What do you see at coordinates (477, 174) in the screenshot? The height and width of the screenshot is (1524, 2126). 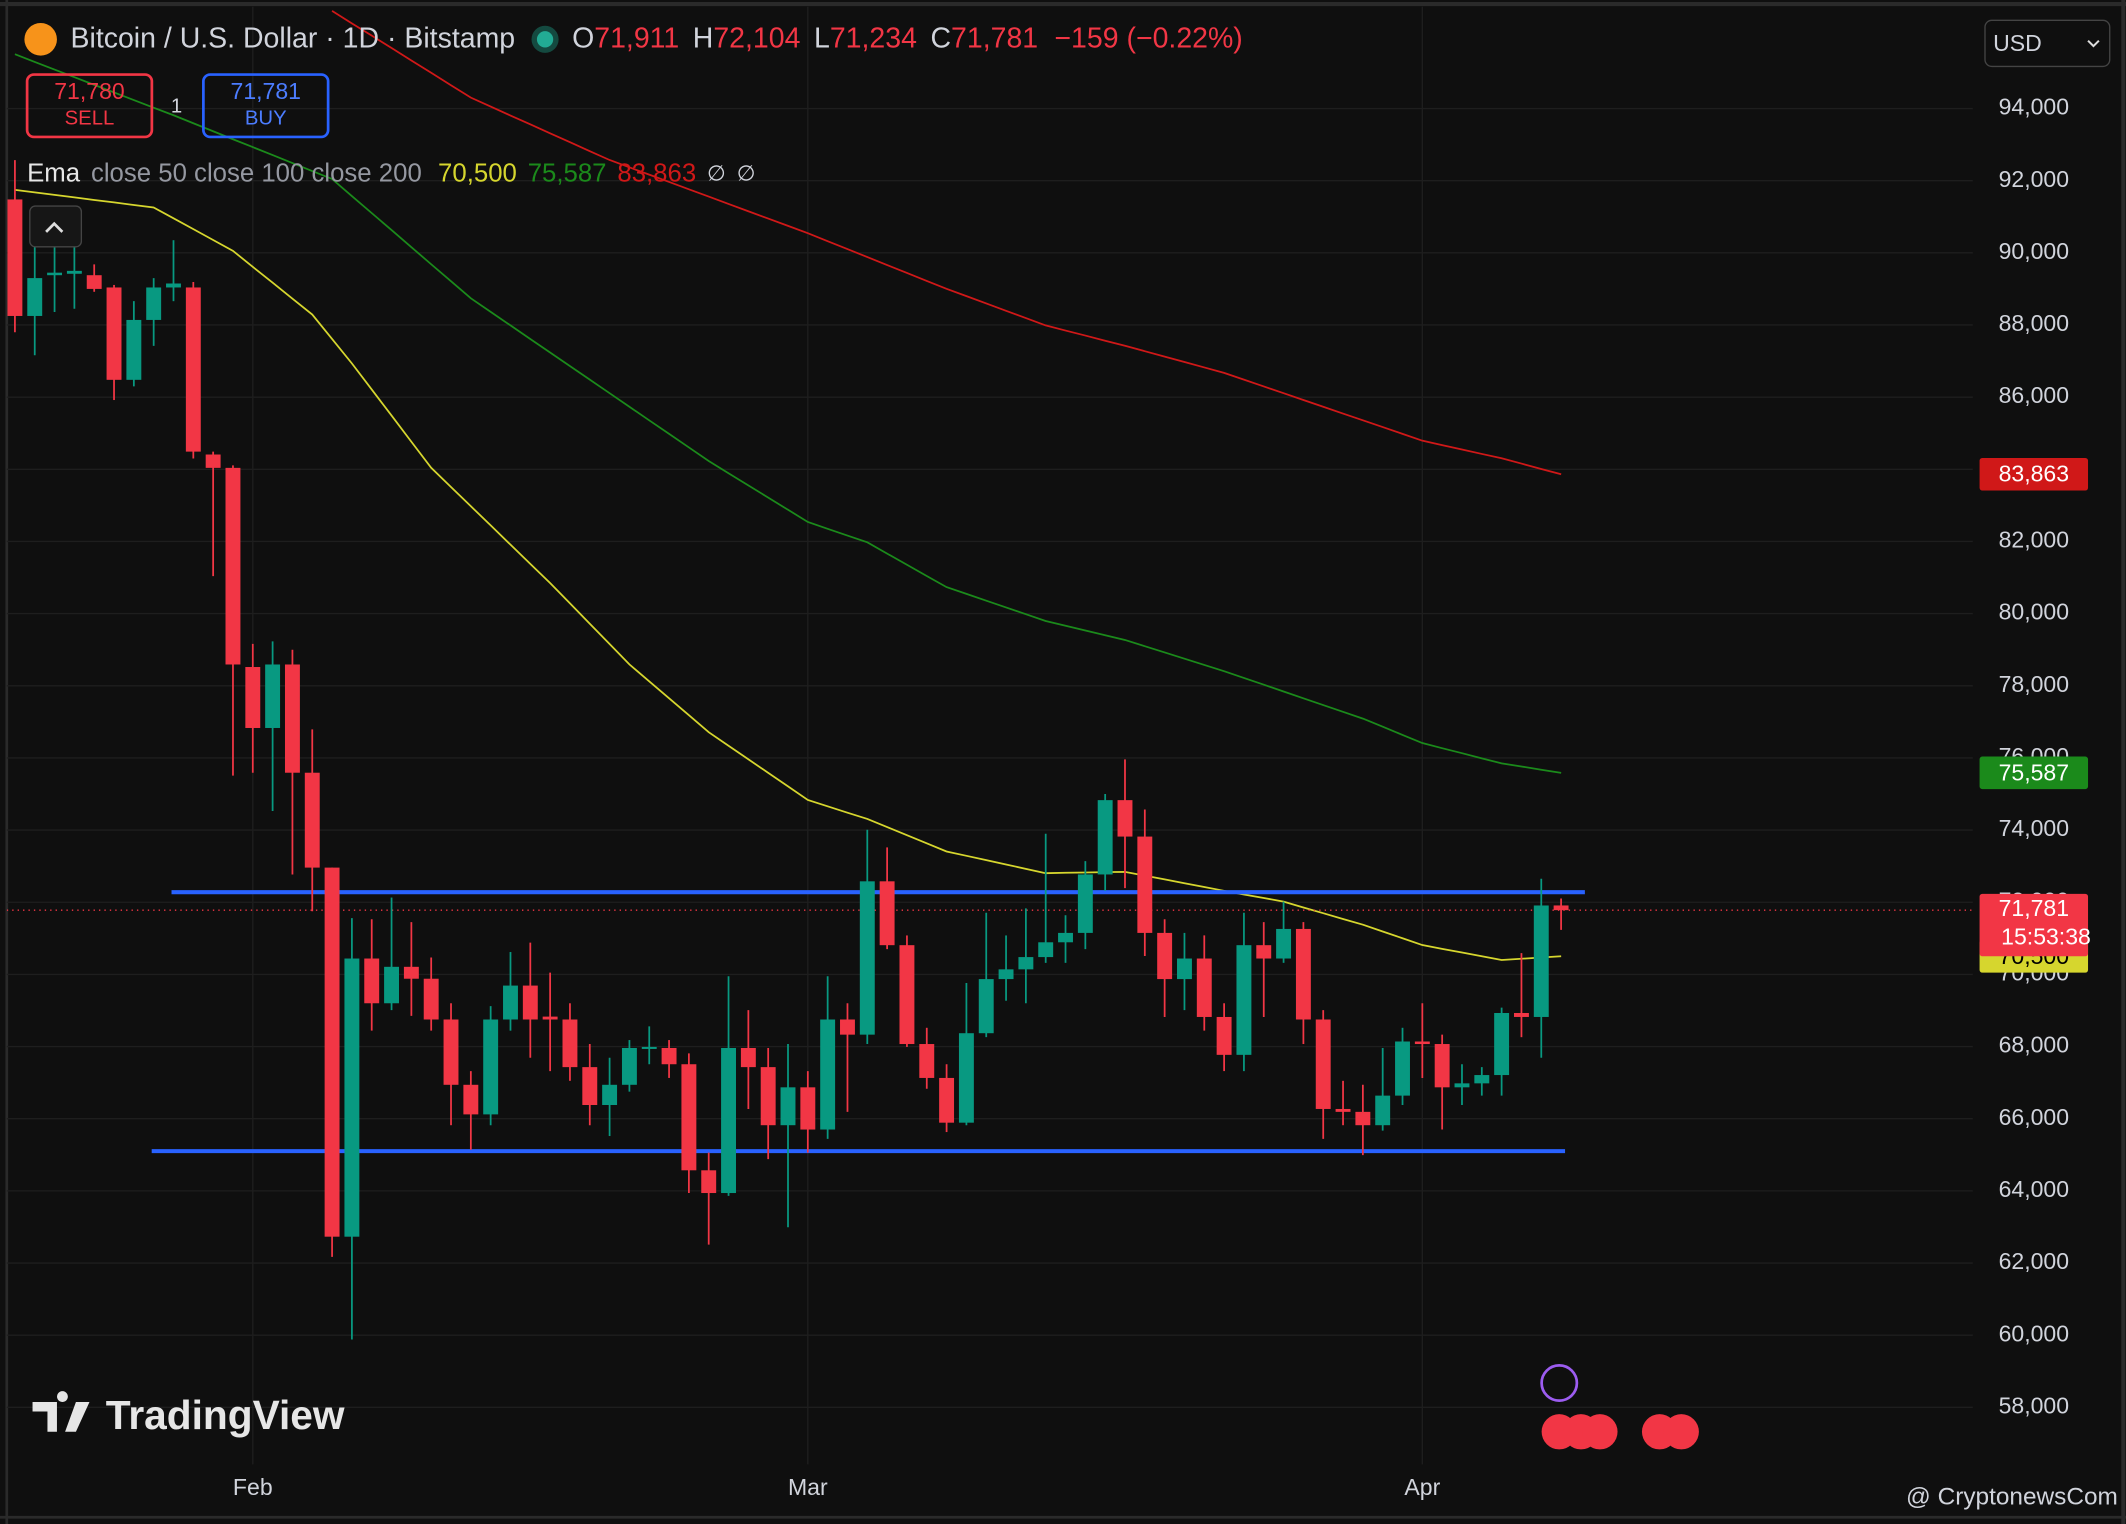 I see `indicator-value: 70,500` at bounding box center [477, 174].